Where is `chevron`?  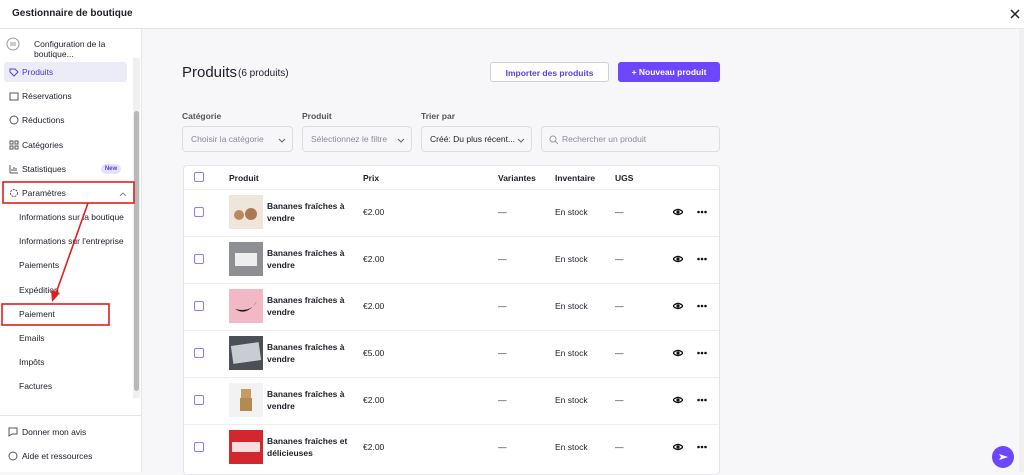
chevron is located at coordinates (521, 140).